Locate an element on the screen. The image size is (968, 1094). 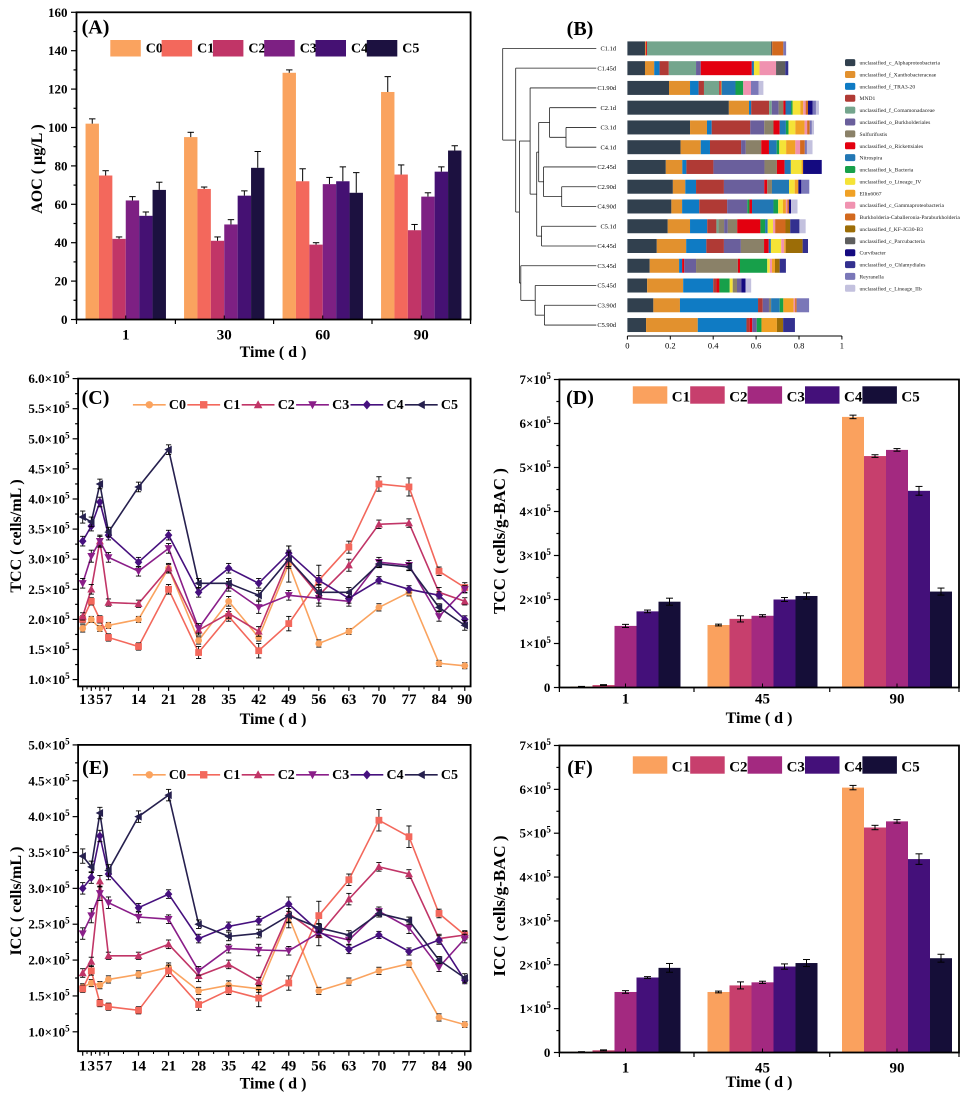
svg-text: 2×10⁵ is located at coordinates (535, 964).